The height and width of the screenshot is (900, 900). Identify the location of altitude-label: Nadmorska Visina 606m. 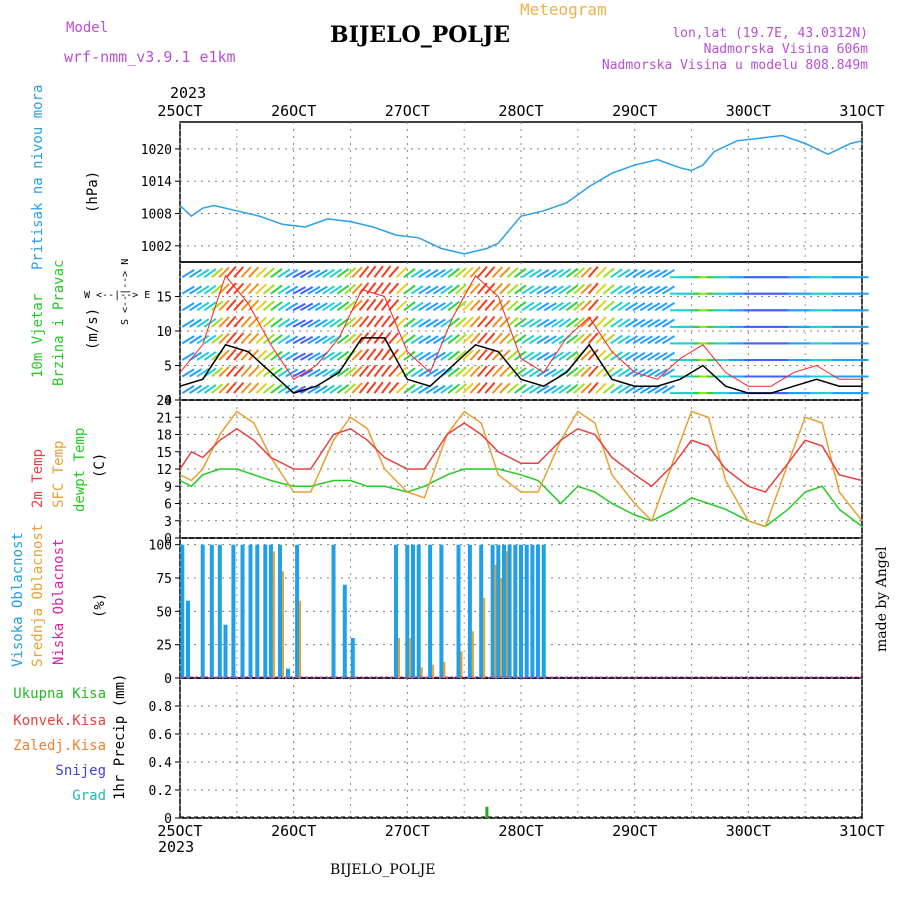
(785, 49).